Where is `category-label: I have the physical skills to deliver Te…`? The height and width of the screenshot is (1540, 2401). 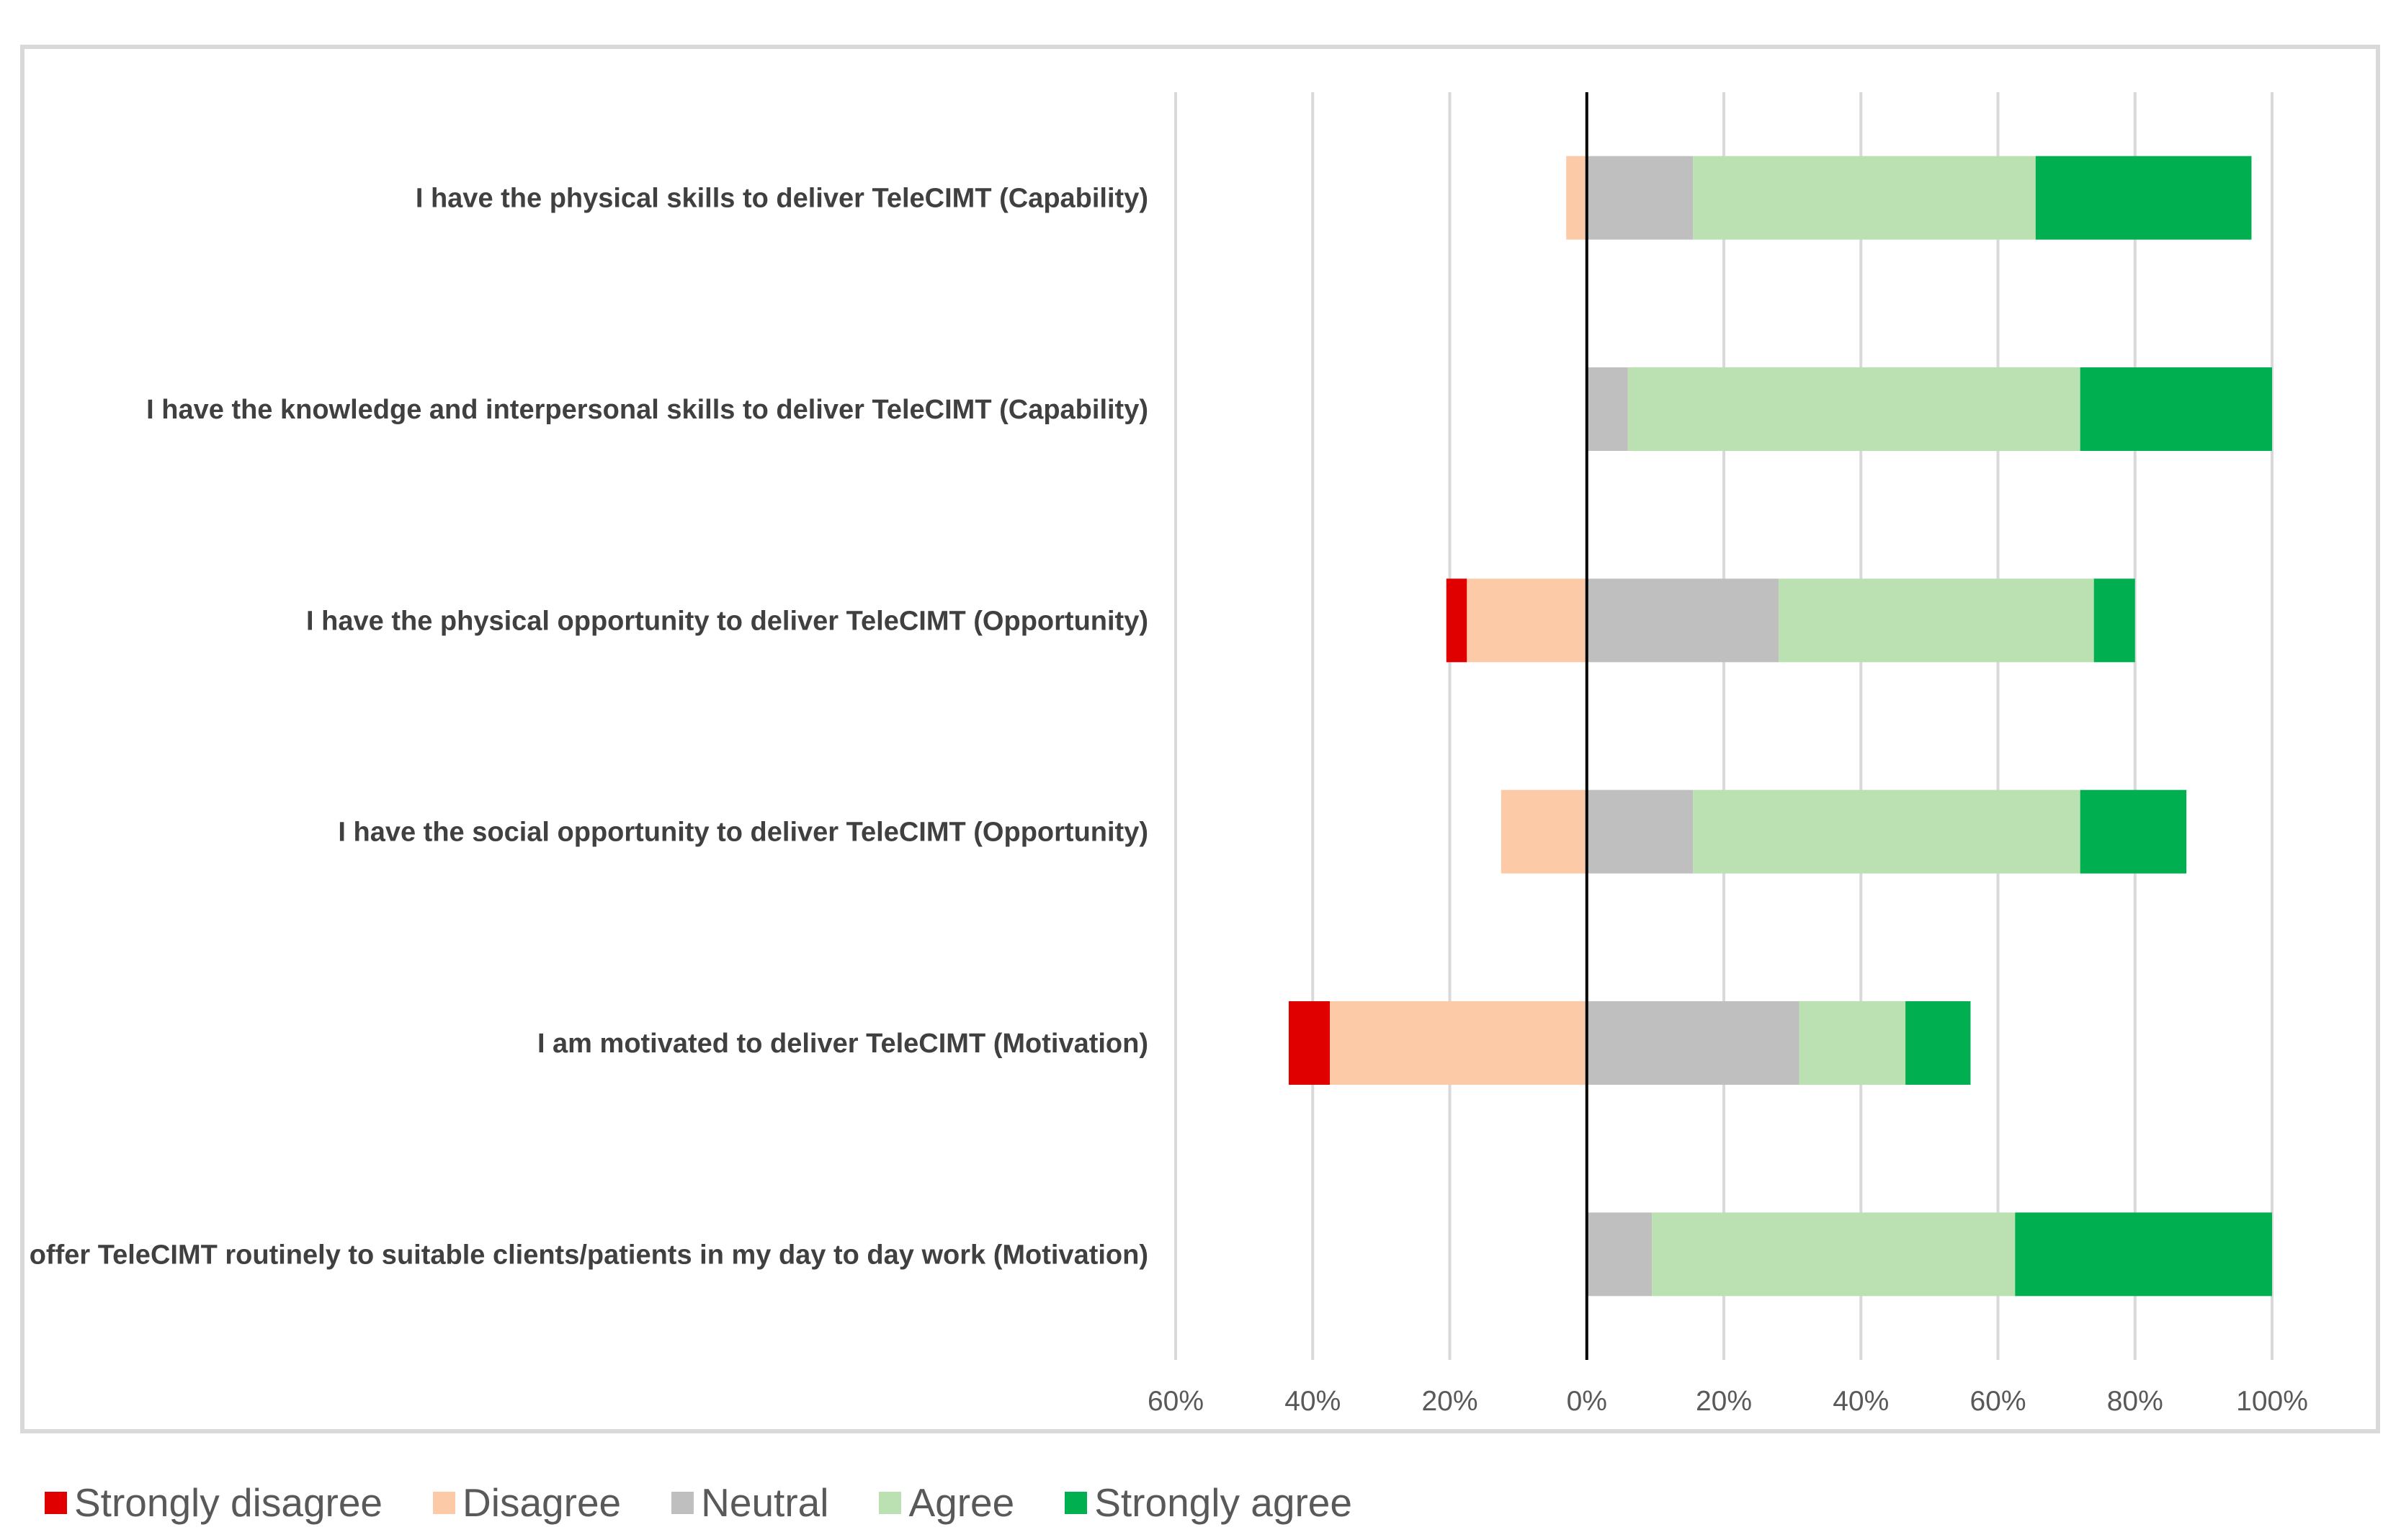 category-label: I have the physical skills to deliver Te… is located at coordinates (782, 199).